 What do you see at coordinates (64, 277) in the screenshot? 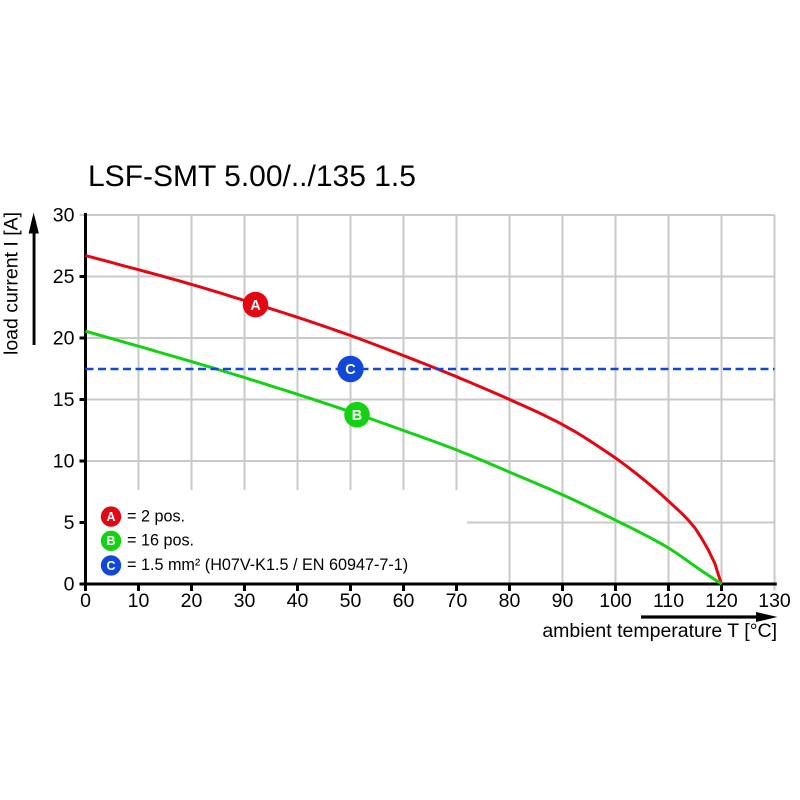
I see `svg-text: 25` at bounding box center [64, 277].